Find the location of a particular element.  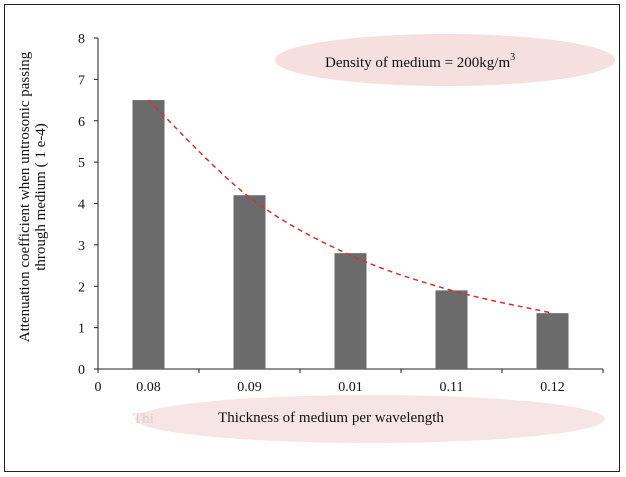

x-tick-label: 0.09 is located at coordinates (249, 387).